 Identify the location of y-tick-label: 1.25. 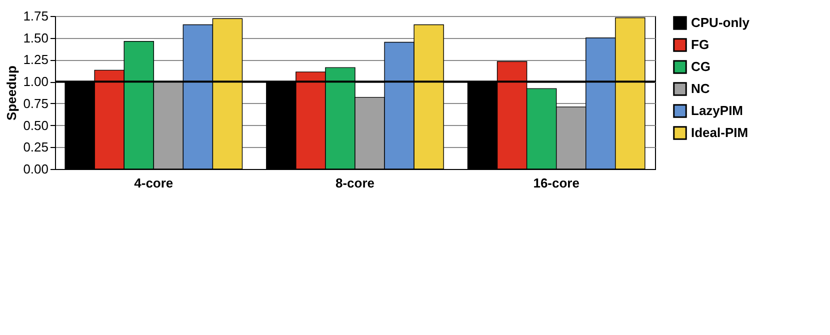
(35, 60).